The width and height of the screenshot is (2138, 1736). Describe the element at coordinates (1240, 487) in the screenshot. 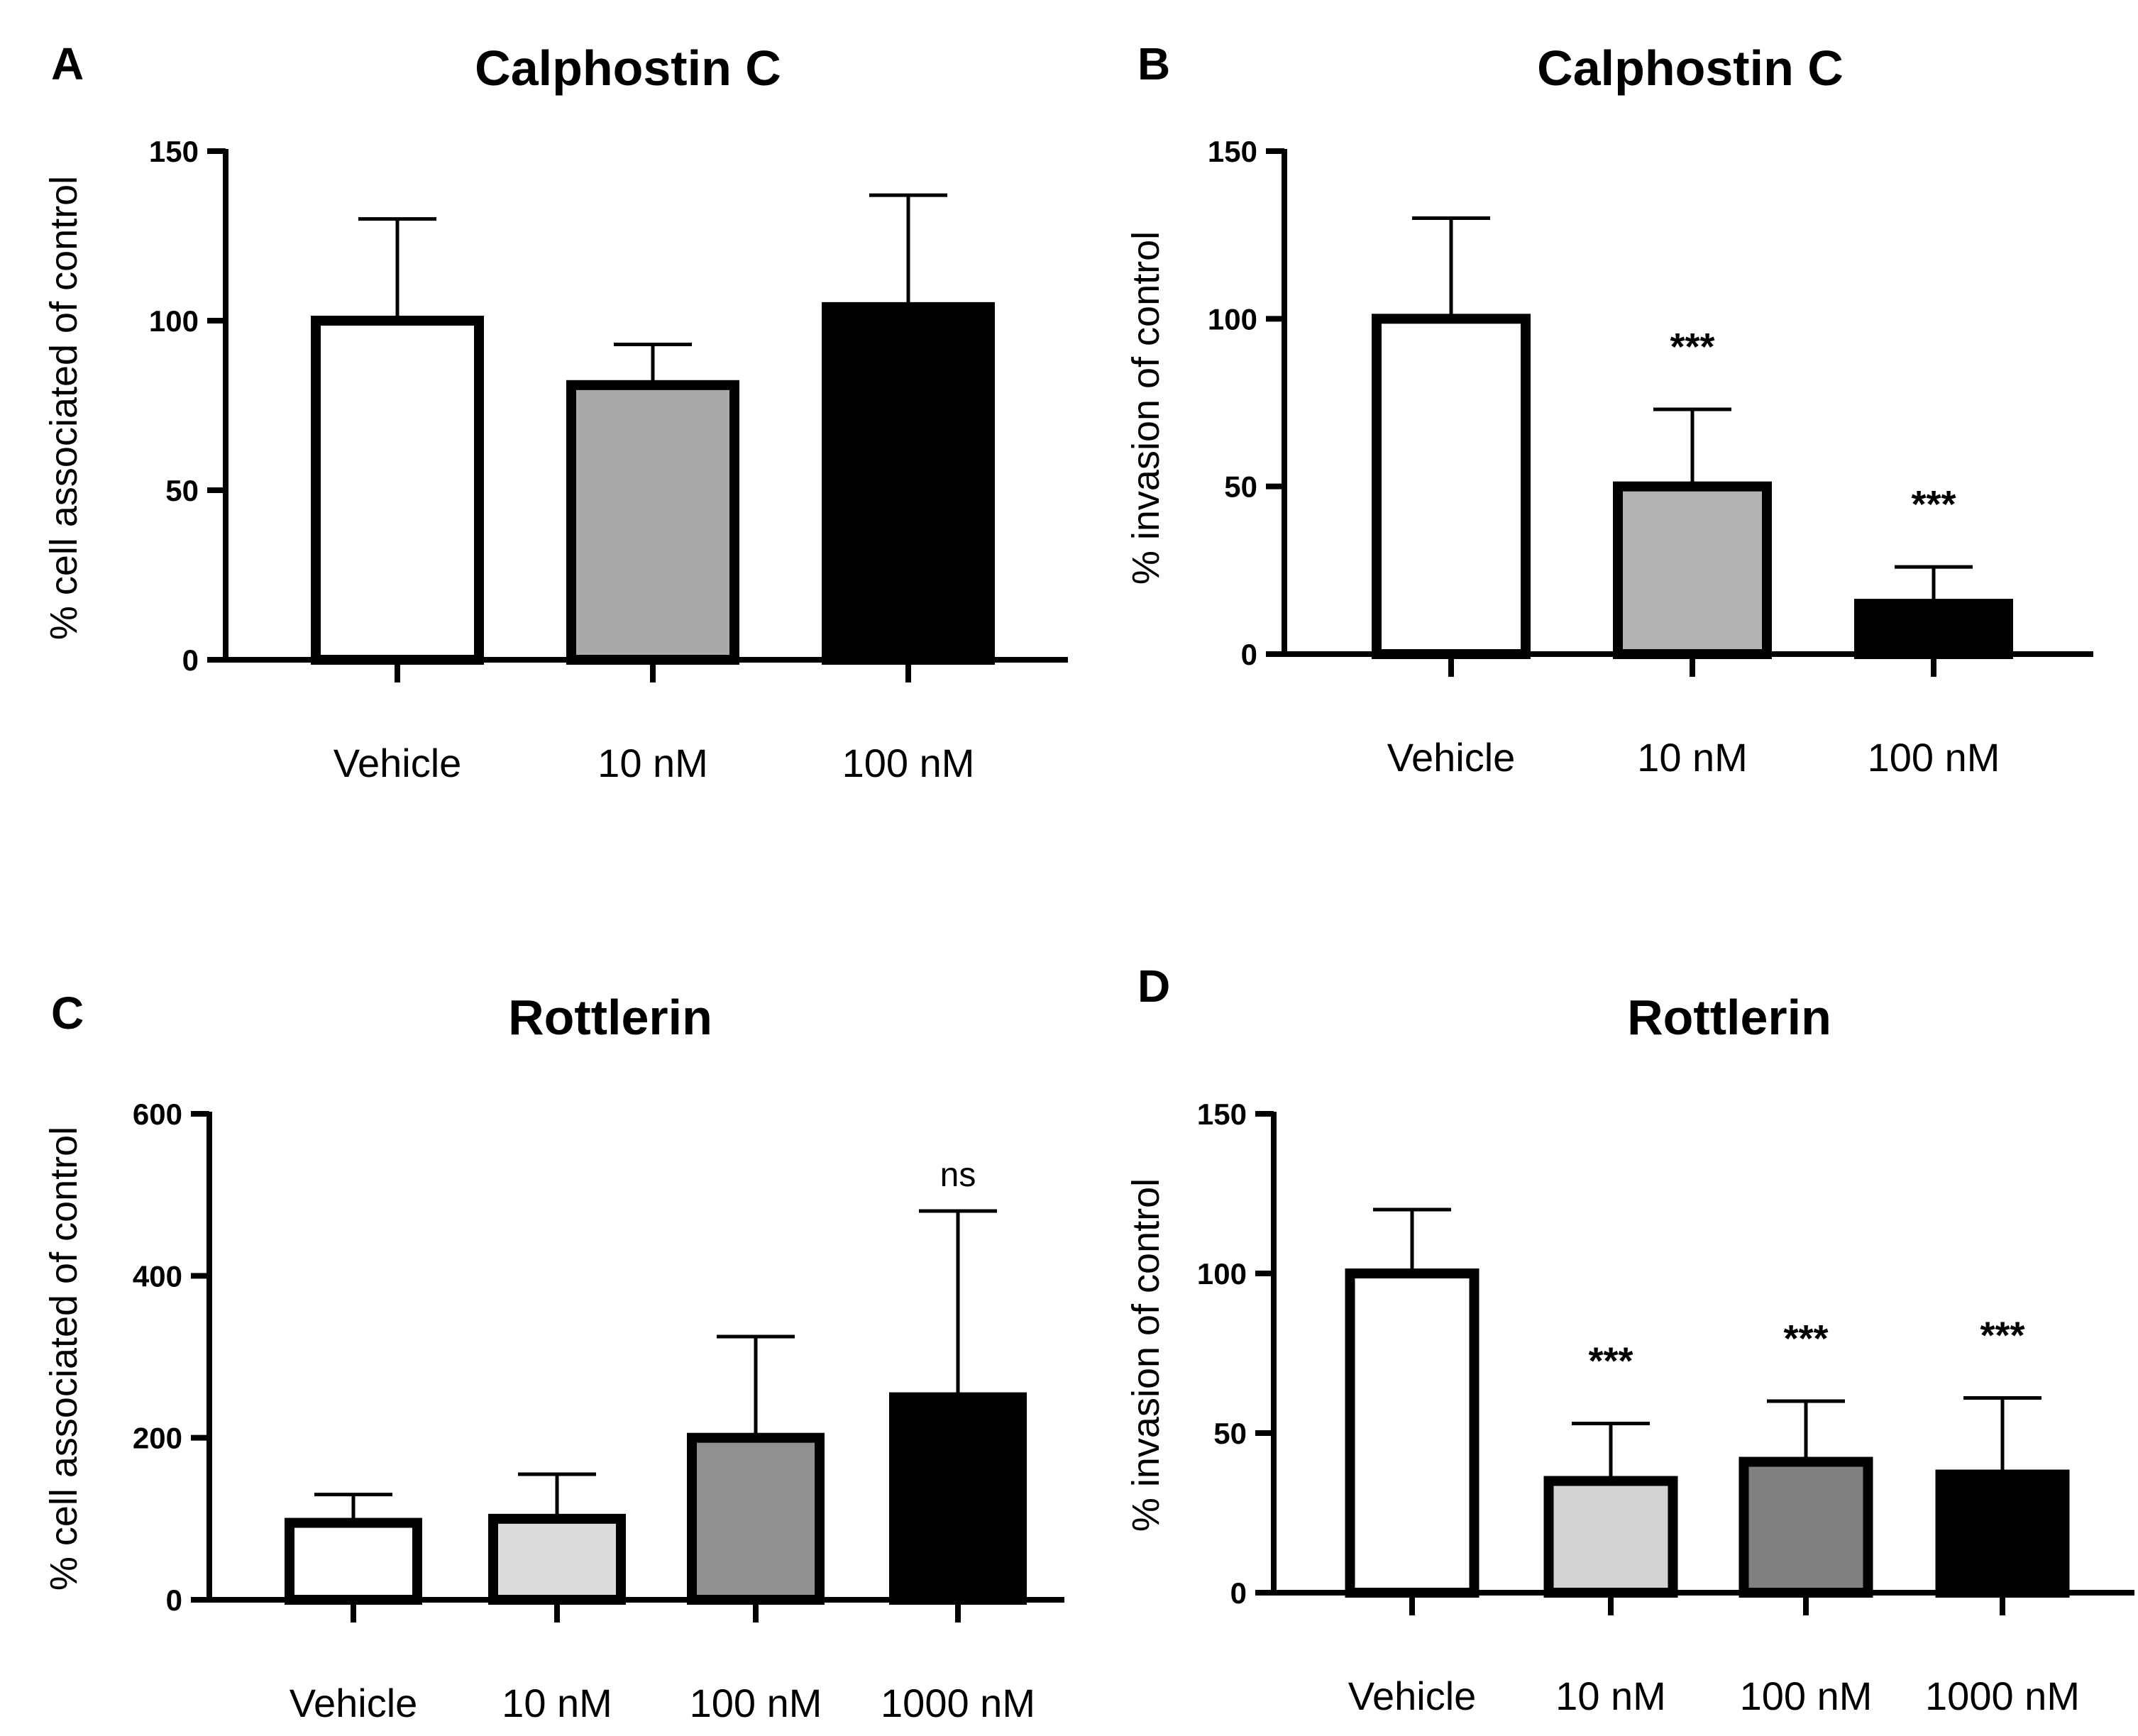

I see `panel-b-y-tick-label: 50` at that location.